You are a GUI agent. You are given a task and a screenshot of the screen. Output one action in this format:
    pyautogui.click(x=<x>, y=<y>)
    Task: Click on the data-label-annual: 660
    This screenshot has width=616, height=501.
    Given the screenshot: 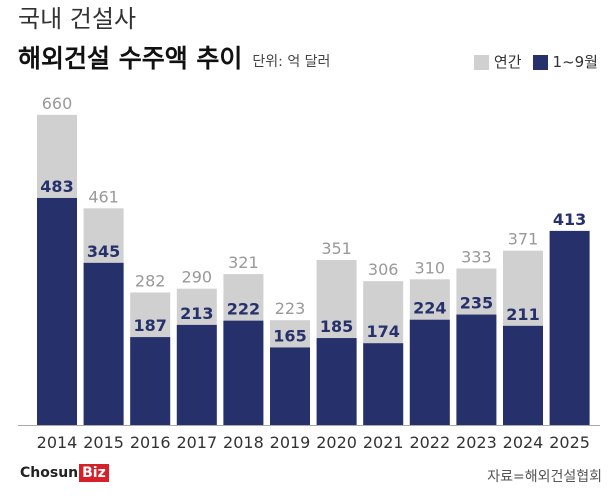 What is the action you would take?
    pyautogui.click(x=57, y=103)
    